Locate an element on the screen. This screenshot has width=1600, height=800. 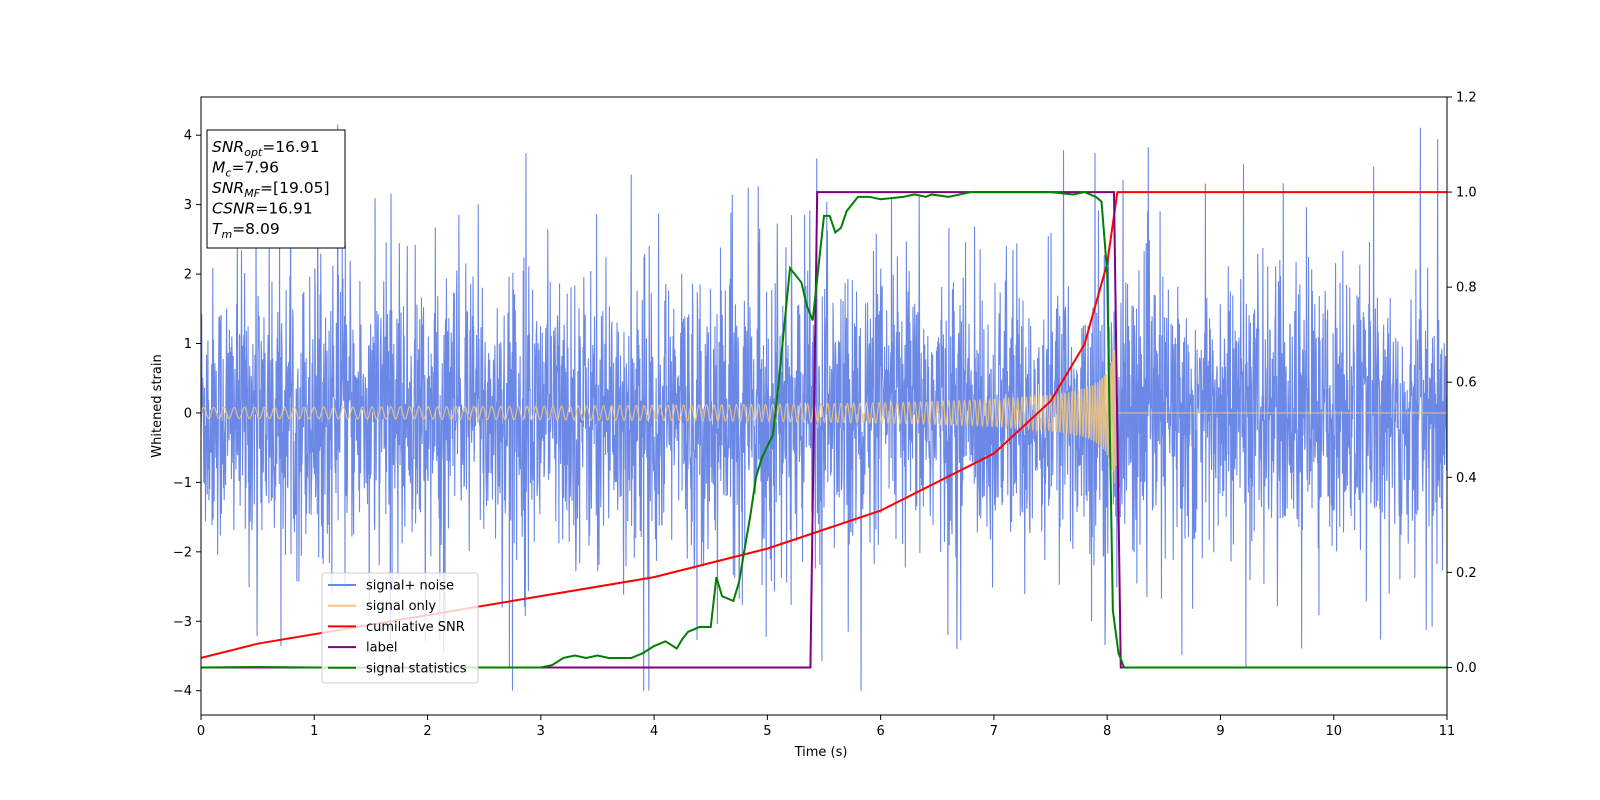
x-tick-label: 4 is located at coordinates (654, 731).